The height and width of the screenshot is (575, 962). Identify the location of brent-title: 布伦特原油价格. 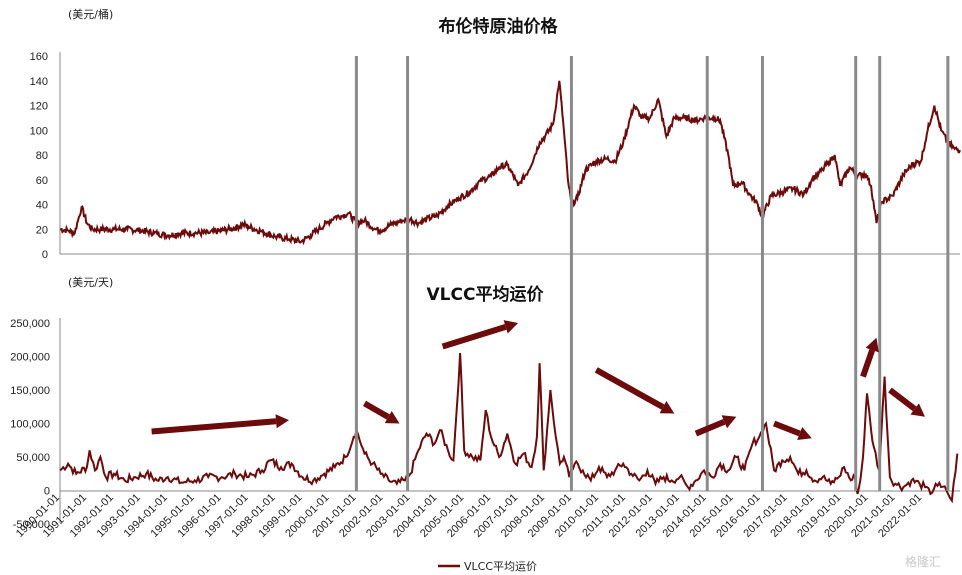
(499, 26).